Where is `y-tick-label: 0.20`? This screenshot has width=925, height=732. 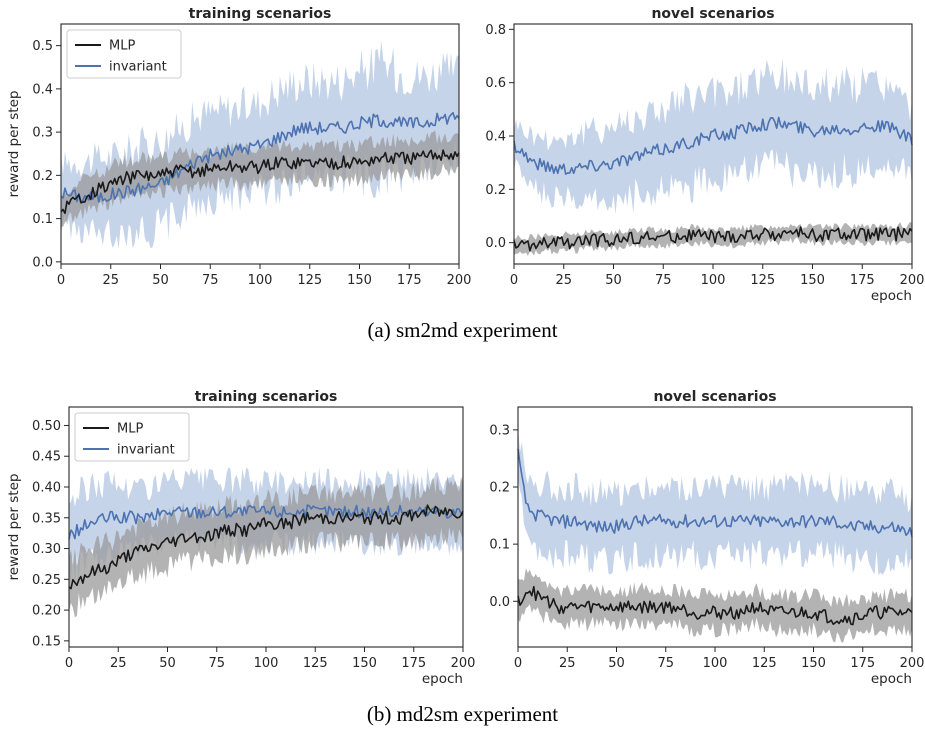 y-tick-label: 0.20 is located at coordinates (46, 611).